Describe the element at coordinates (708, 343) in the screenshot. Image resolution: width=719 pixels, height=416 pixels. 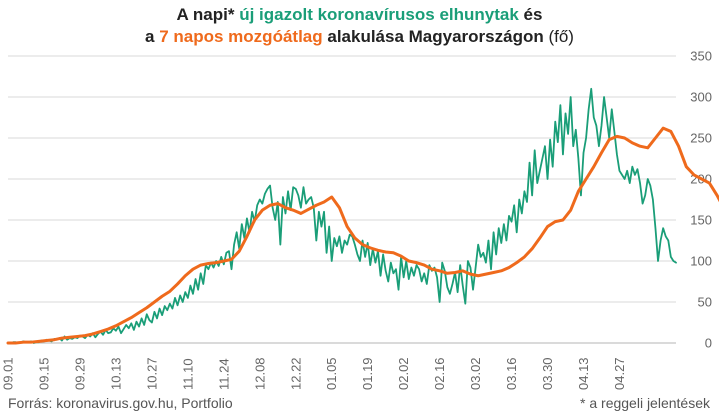
I see `y-tick-label: 0` at that location.